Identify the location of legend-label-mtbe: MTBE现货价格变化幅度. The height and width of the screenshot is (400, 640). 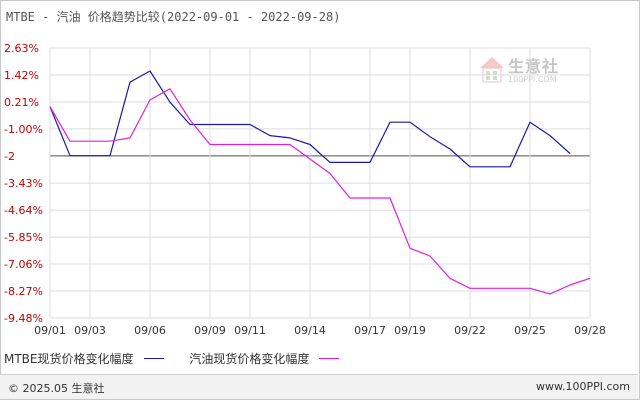
(69, 359).